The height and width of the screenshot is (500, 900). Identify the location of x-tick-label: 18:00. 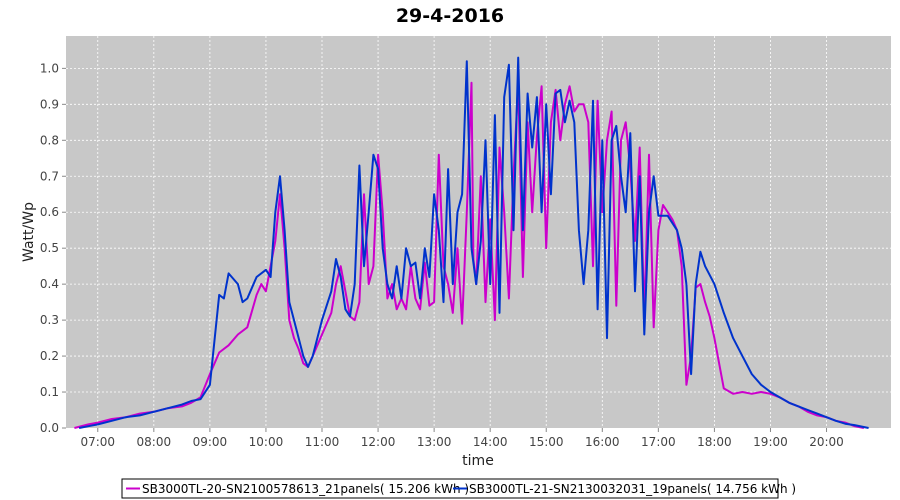
(714, 442).